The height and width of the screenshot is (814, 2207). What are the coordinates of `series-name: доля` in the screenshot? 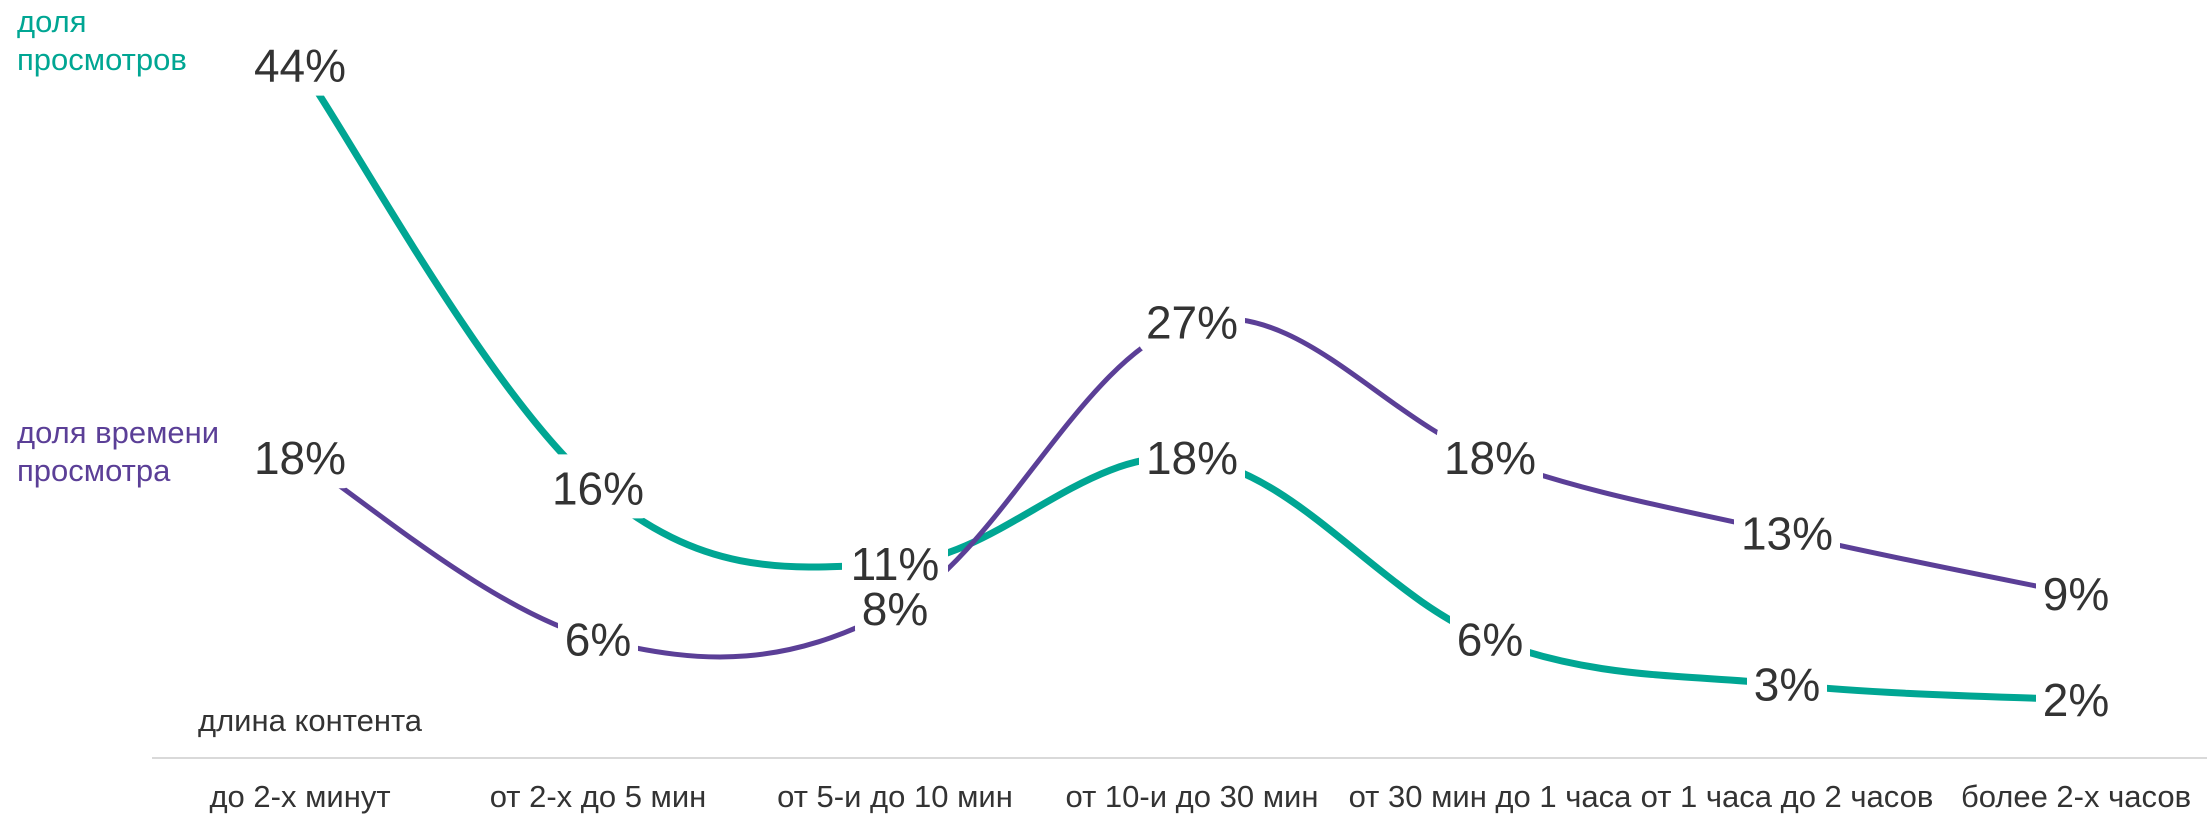 It's located at (52, 21).